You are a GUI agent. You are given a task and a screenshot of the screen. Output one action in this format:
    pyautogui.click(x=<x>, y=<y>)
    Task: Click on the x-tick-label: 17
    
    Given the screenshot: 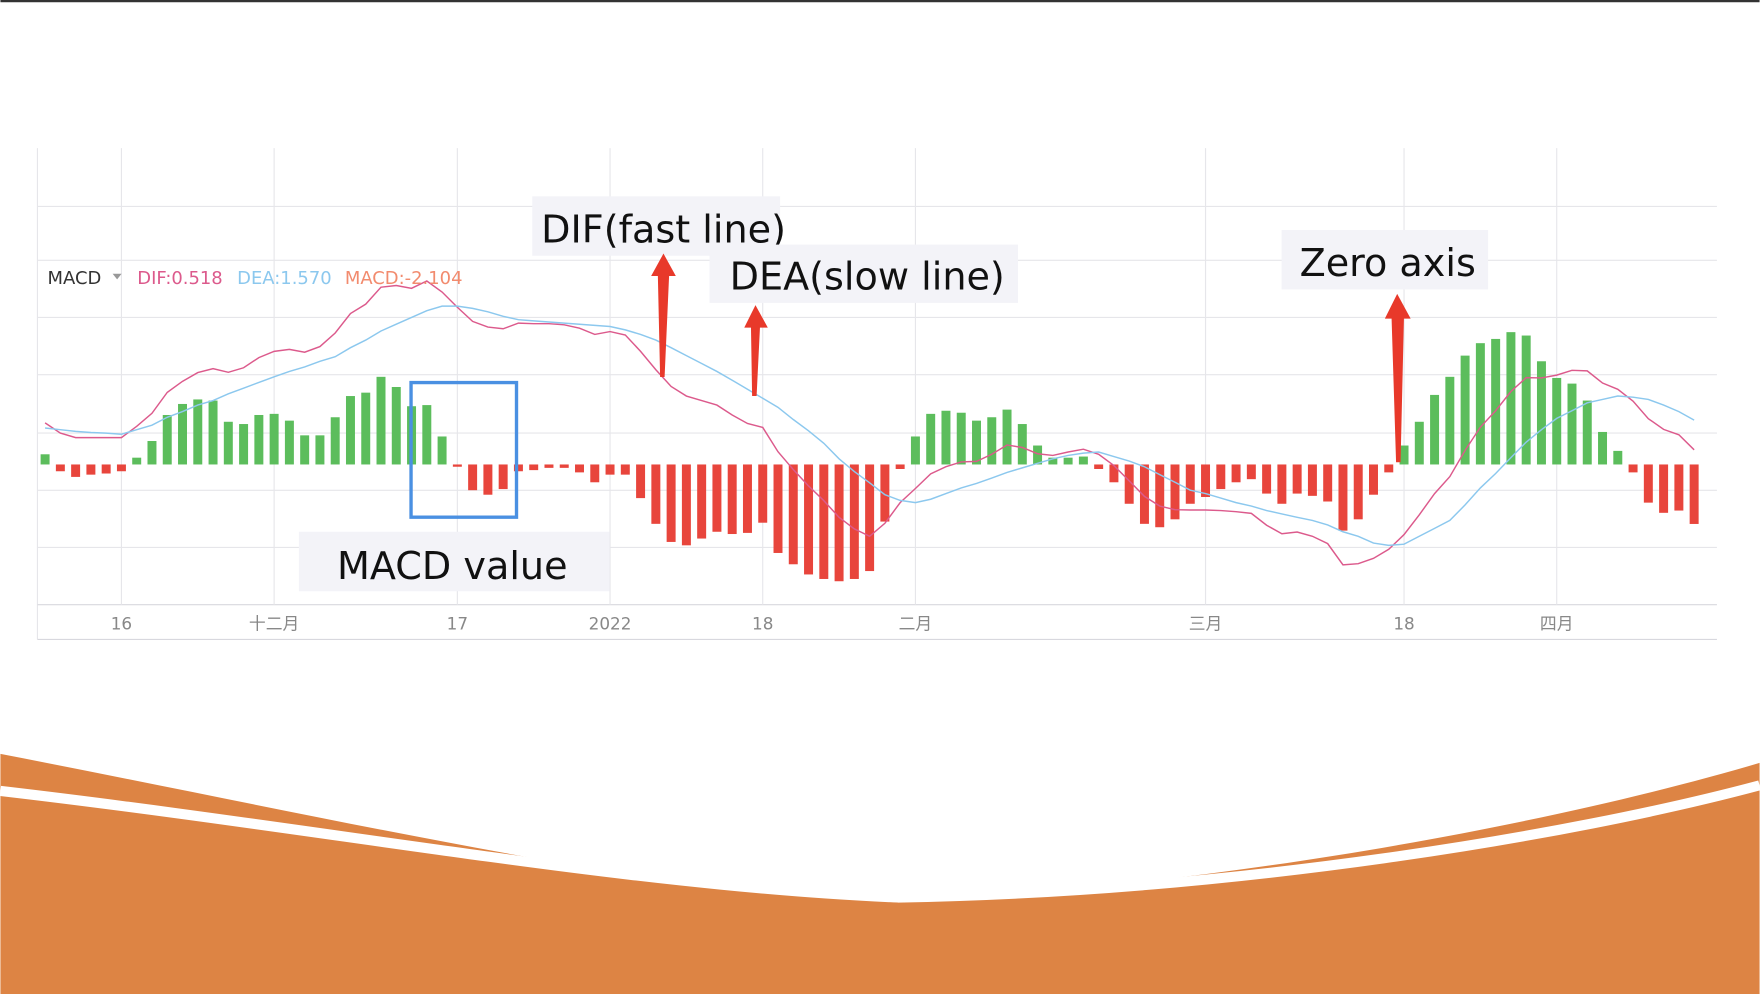 What is the action you would take?
    pyautogui.click(x=457, y=623)
    